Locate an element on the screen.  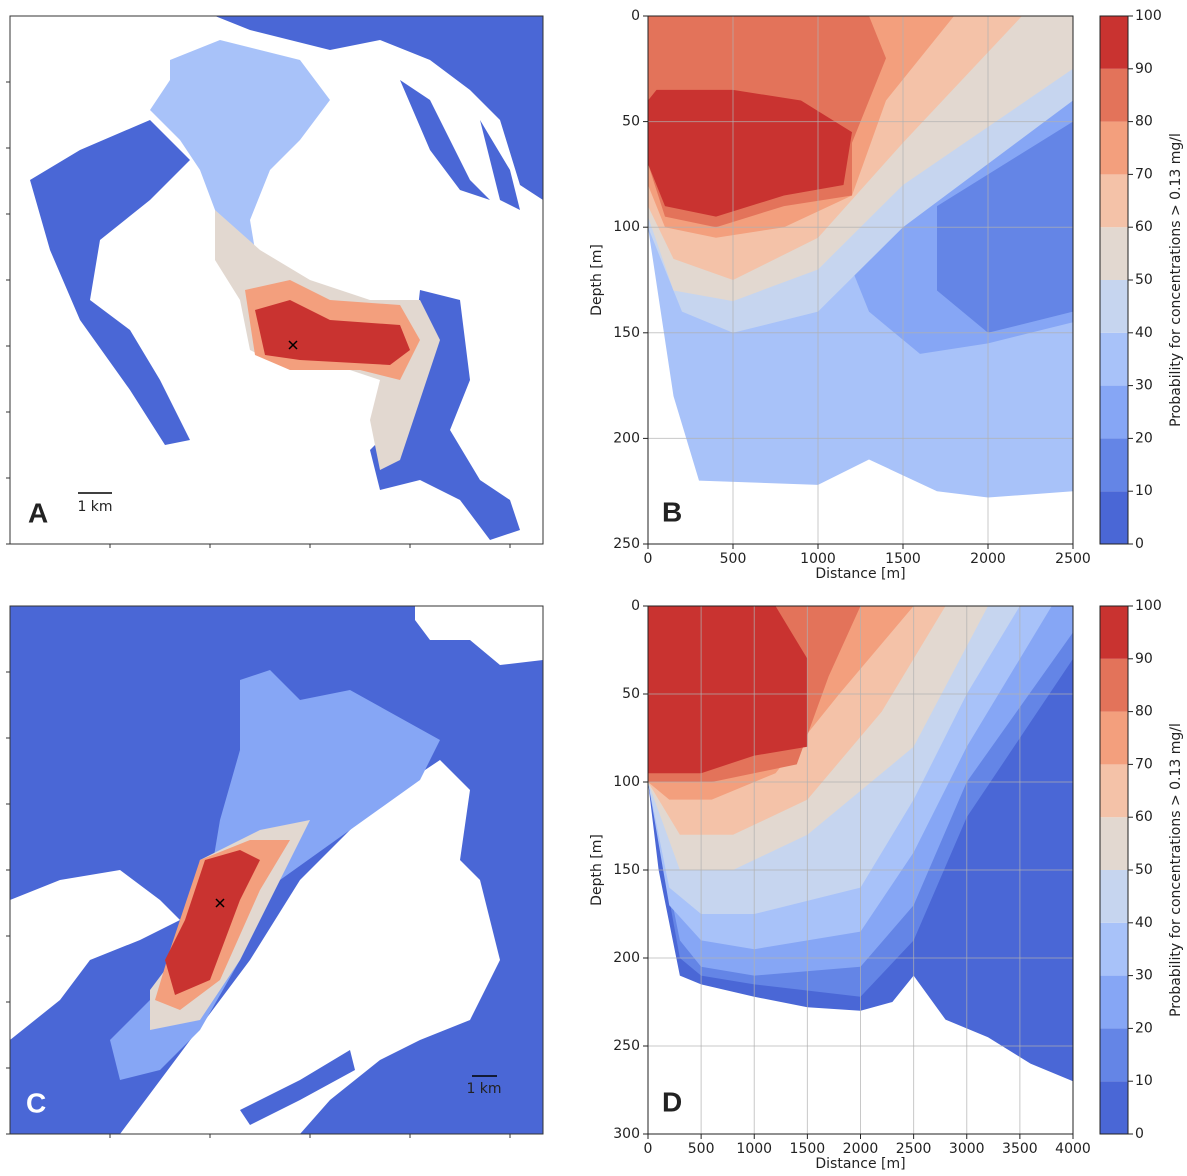
y-axis-label: Depth [m] is located at coordinates (597, 870).